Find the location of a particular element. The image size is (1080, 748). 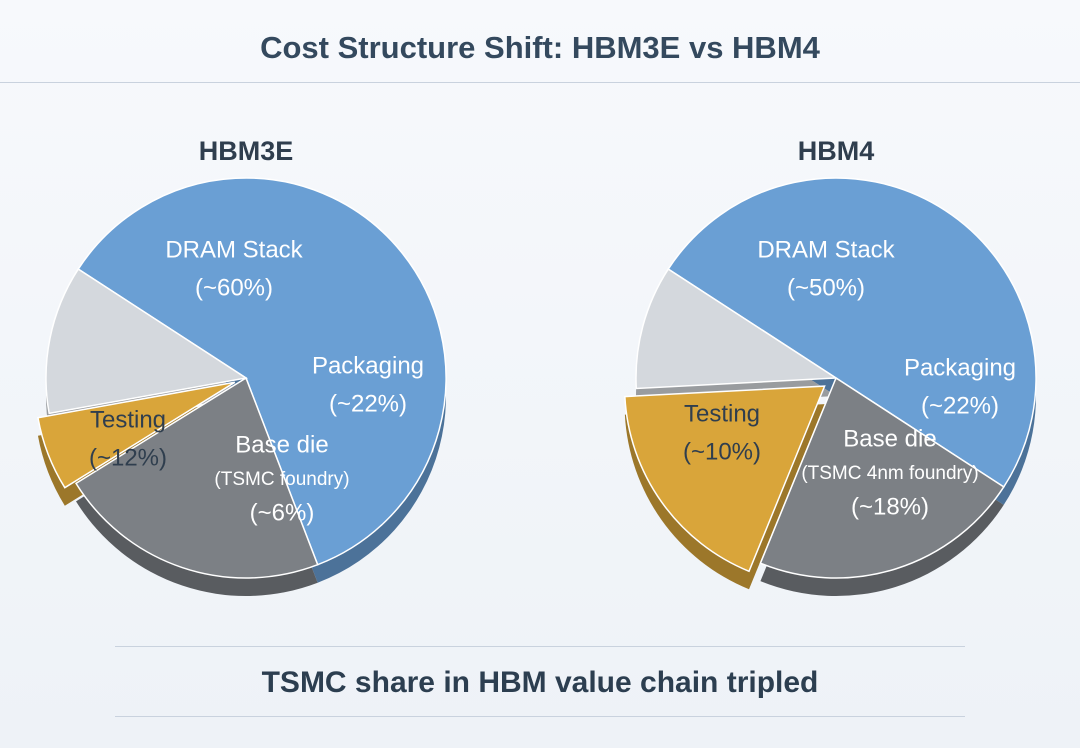

slice-value-label: (~18%) is located at coordinates (890, 506).